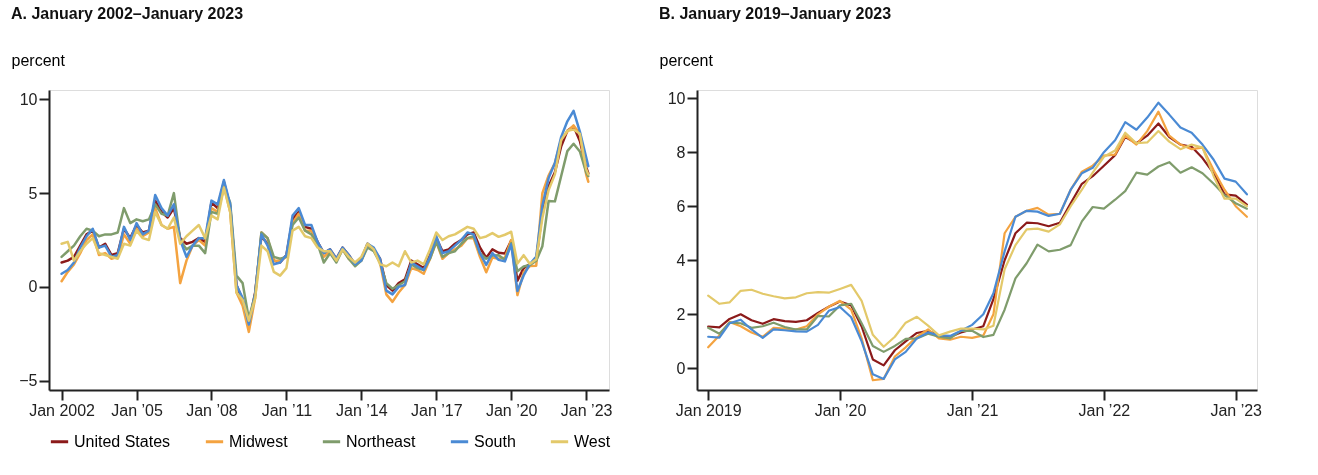 The width and height of the screenshot is (1318, 475). Describe the element at coordinates (972, 410) in the screenshot. I see `x-tick-label: Jan ’21` at that location.